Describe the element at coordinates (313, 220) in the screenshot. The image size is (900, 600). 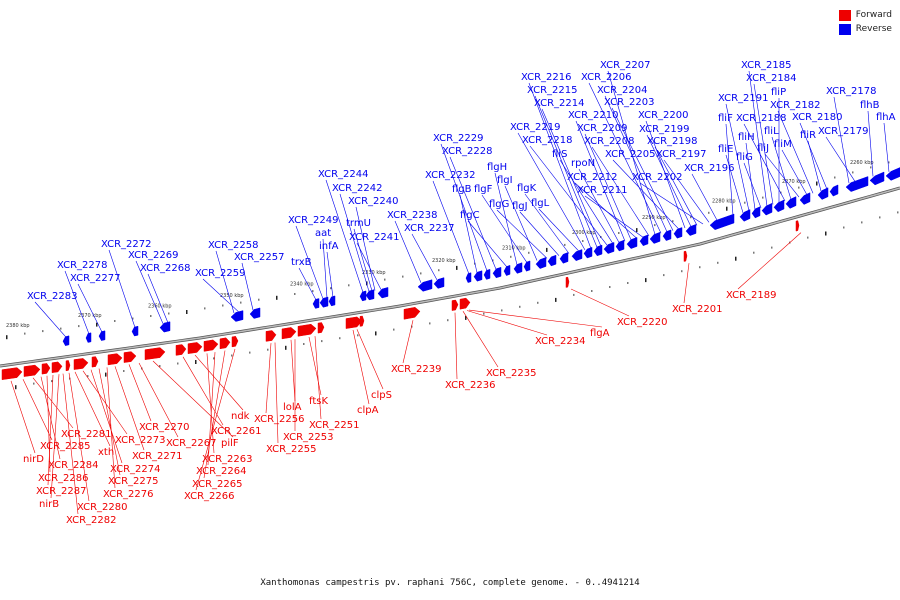
I see `reverse-gene-label: XCR_2249` at that location.